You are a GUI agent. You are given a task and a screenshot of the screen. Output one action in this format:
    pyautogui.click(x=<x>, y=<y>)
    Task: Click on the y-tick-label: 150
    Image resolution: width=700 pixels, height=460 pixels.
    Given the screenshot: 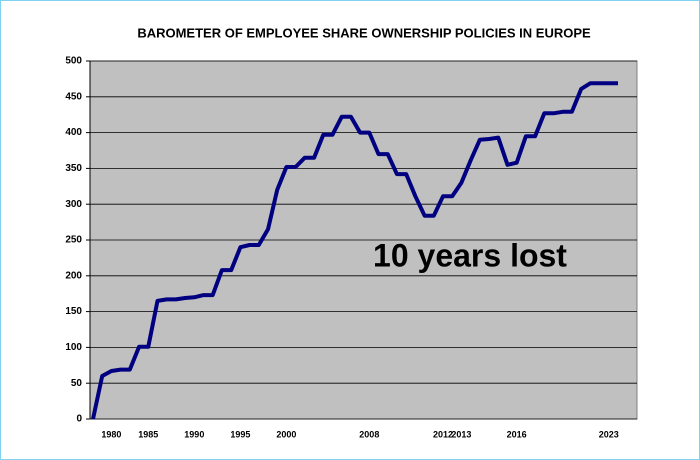 What is the action you would take?
    pyautogui.click(x=73, y=311)
    